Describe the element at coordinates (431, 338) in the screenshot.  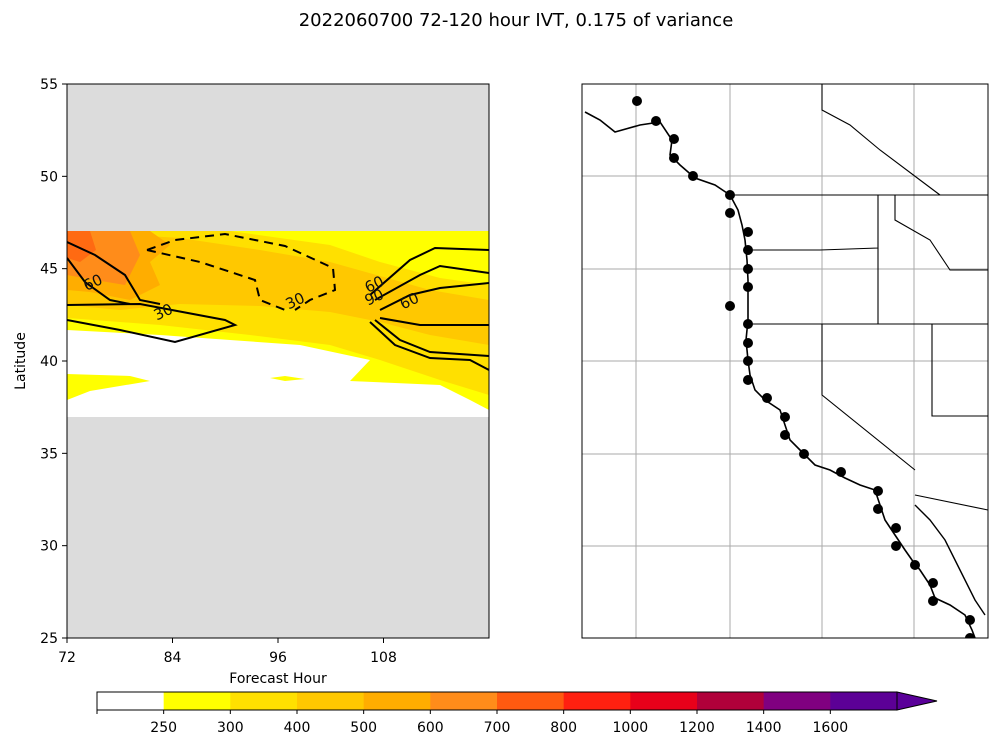
I see `contour-60-right-lower` at that location.